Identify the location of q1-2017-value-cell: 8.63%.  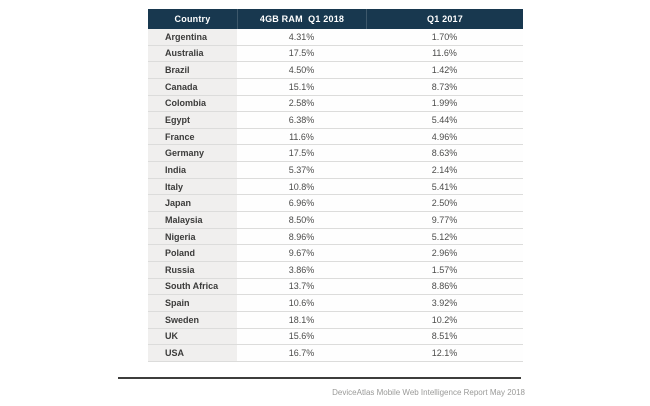
(444, 153).